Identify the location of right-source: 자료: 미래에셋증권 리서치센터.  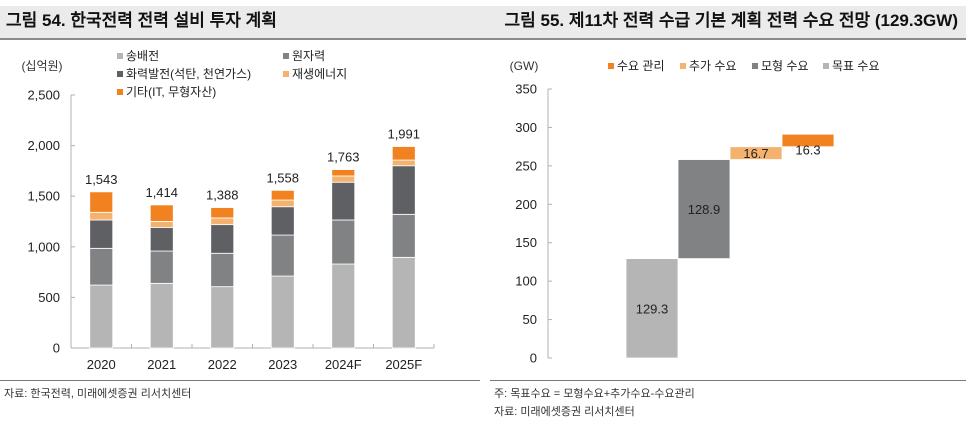
(564, 412).